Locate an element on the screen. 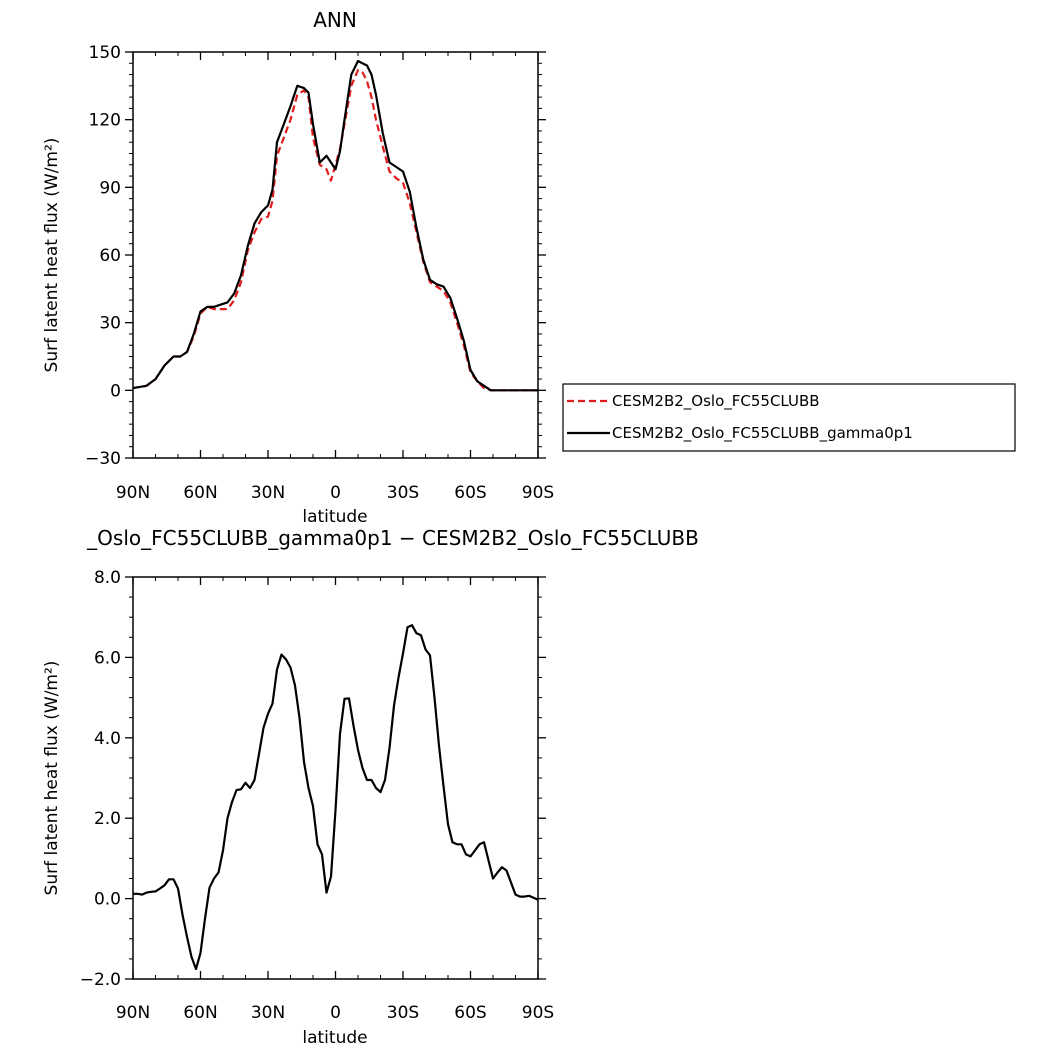 The height and width of the screenshot is (1054, 1054). y-tick-label: 6.0 is located at coordinates (107, 658).